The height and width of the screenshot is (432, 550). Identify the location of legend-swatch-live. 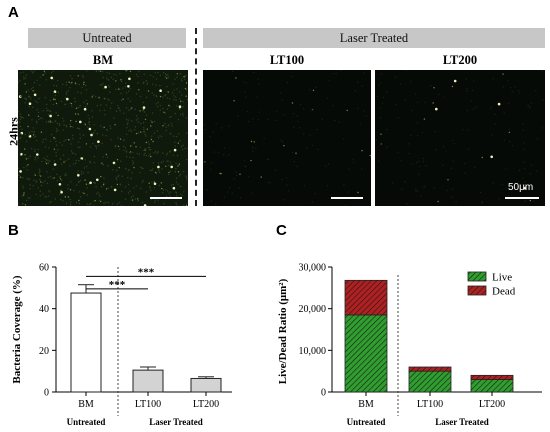
(477, 276).